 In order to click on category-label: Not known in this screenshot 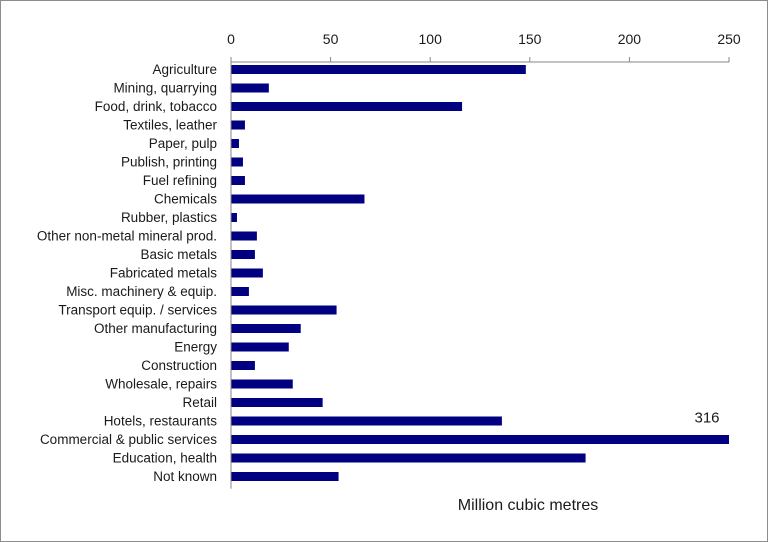, I will do `click(185, 476)`.